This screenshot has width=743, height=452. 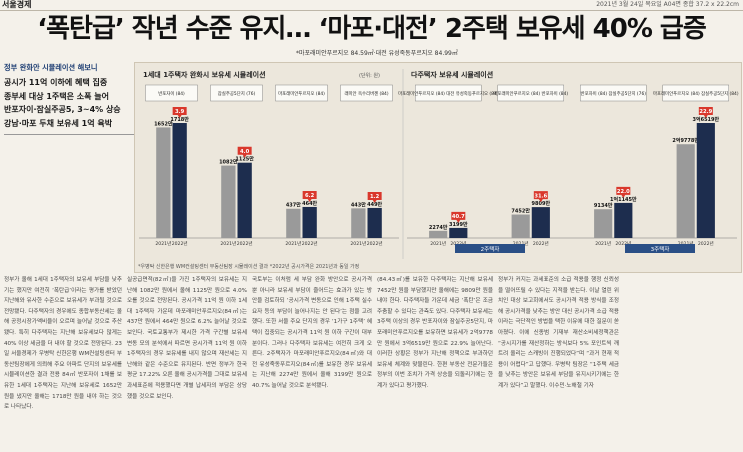 I want to click on category-label: 마포래미안푸르지오 (84) 반포자이 (84), so click(x=530, y=93).